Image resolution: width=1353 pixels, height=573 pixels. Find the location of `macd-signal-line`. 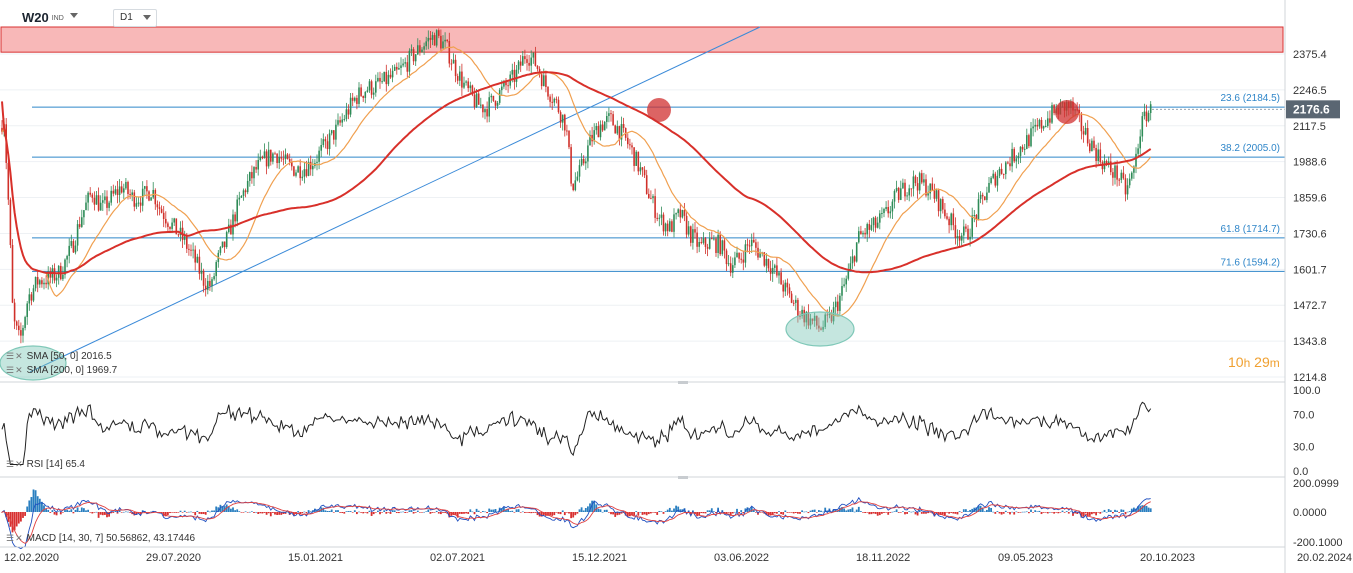

macd-signal-line is located at coordinates (576, 522).